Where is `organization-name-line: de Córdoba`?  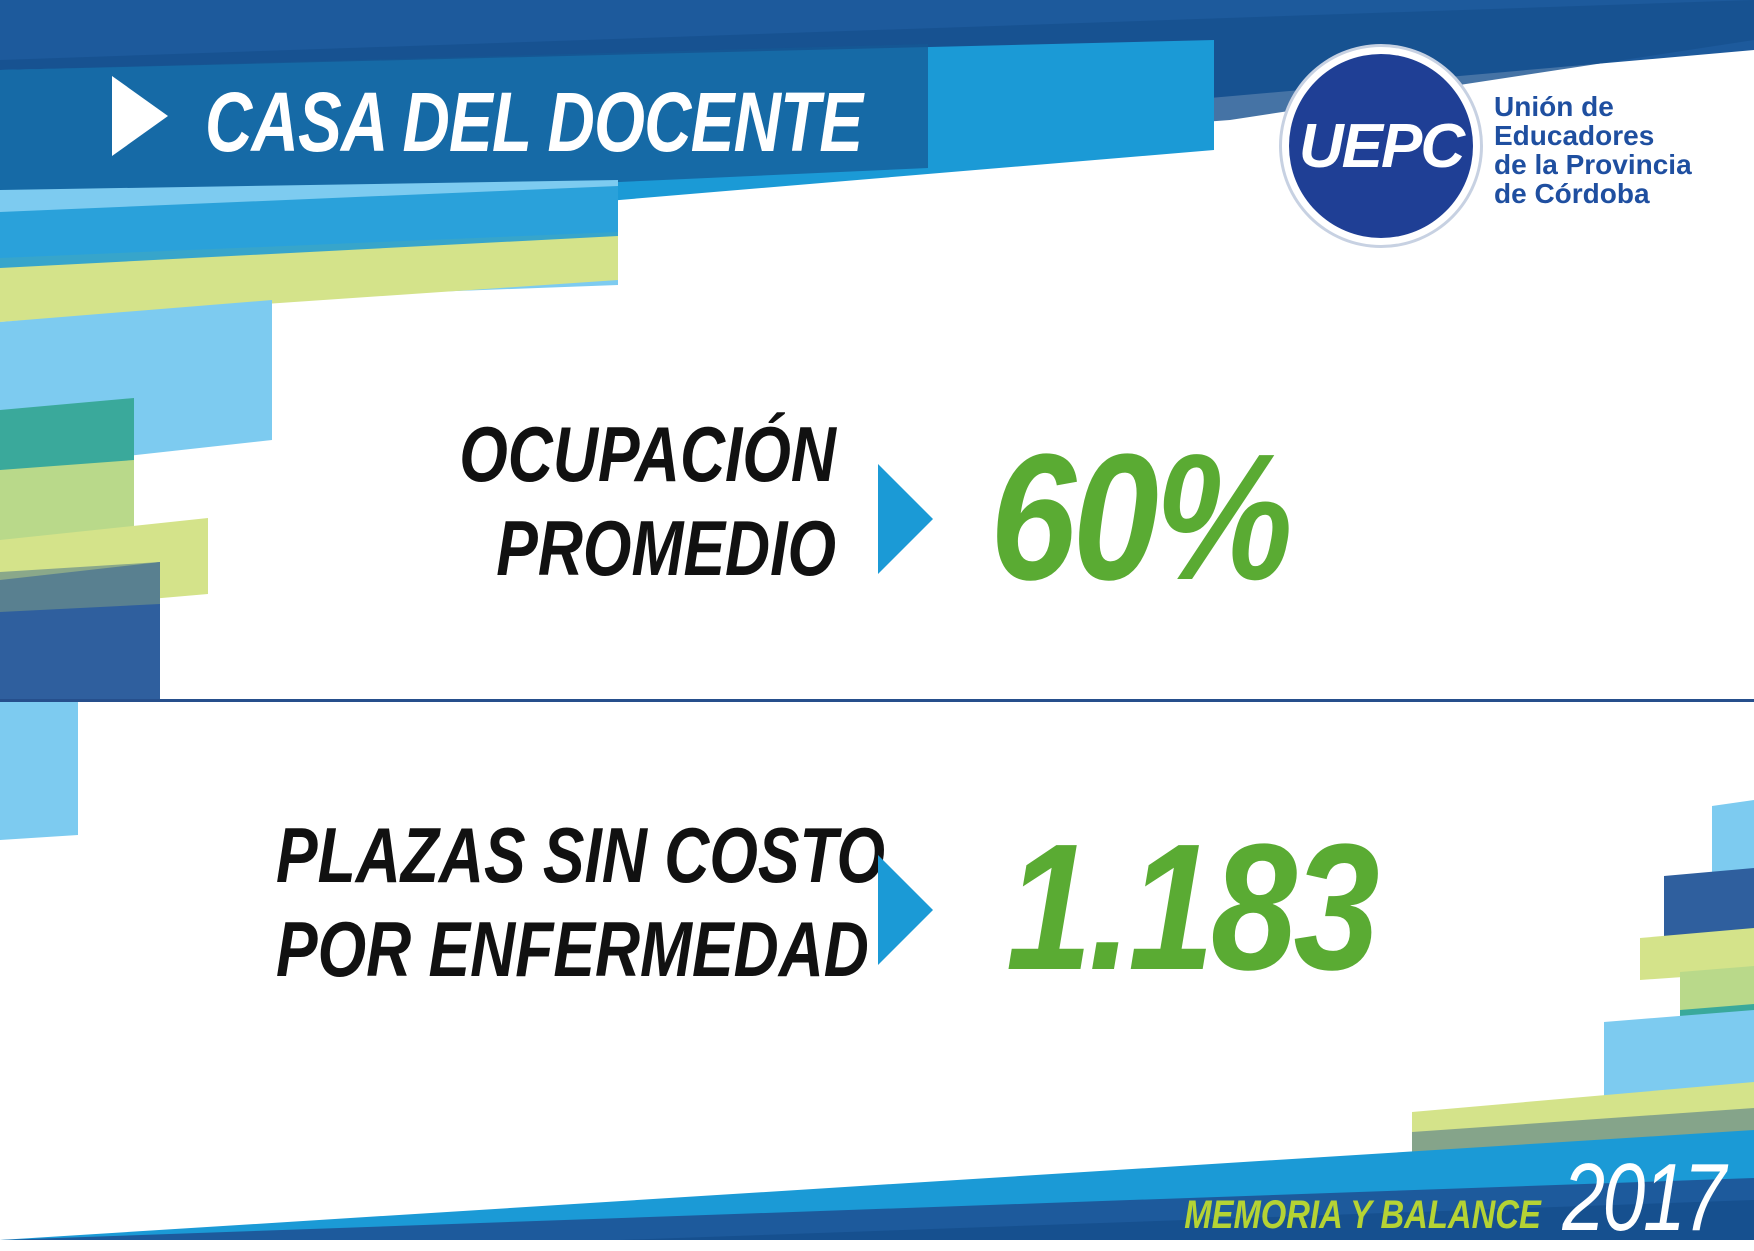
organization-name-line: de Córdoba is located at coordinates (1572, 193).